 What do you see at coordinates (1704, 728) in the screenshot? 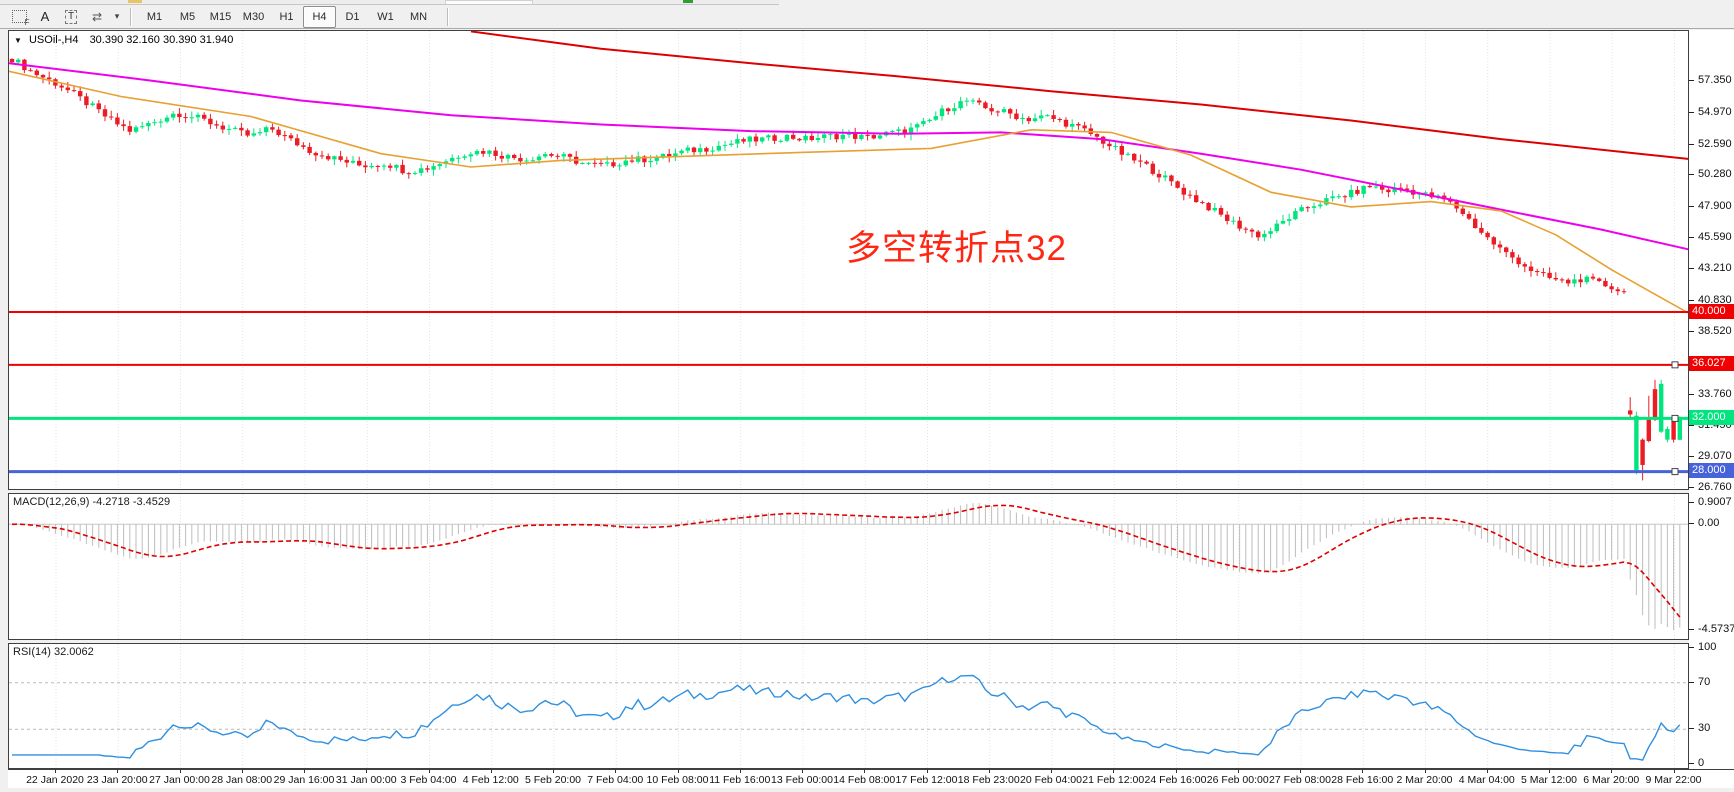
I see `rsi-axis-label: 30` at bounding box center [1704, 728].